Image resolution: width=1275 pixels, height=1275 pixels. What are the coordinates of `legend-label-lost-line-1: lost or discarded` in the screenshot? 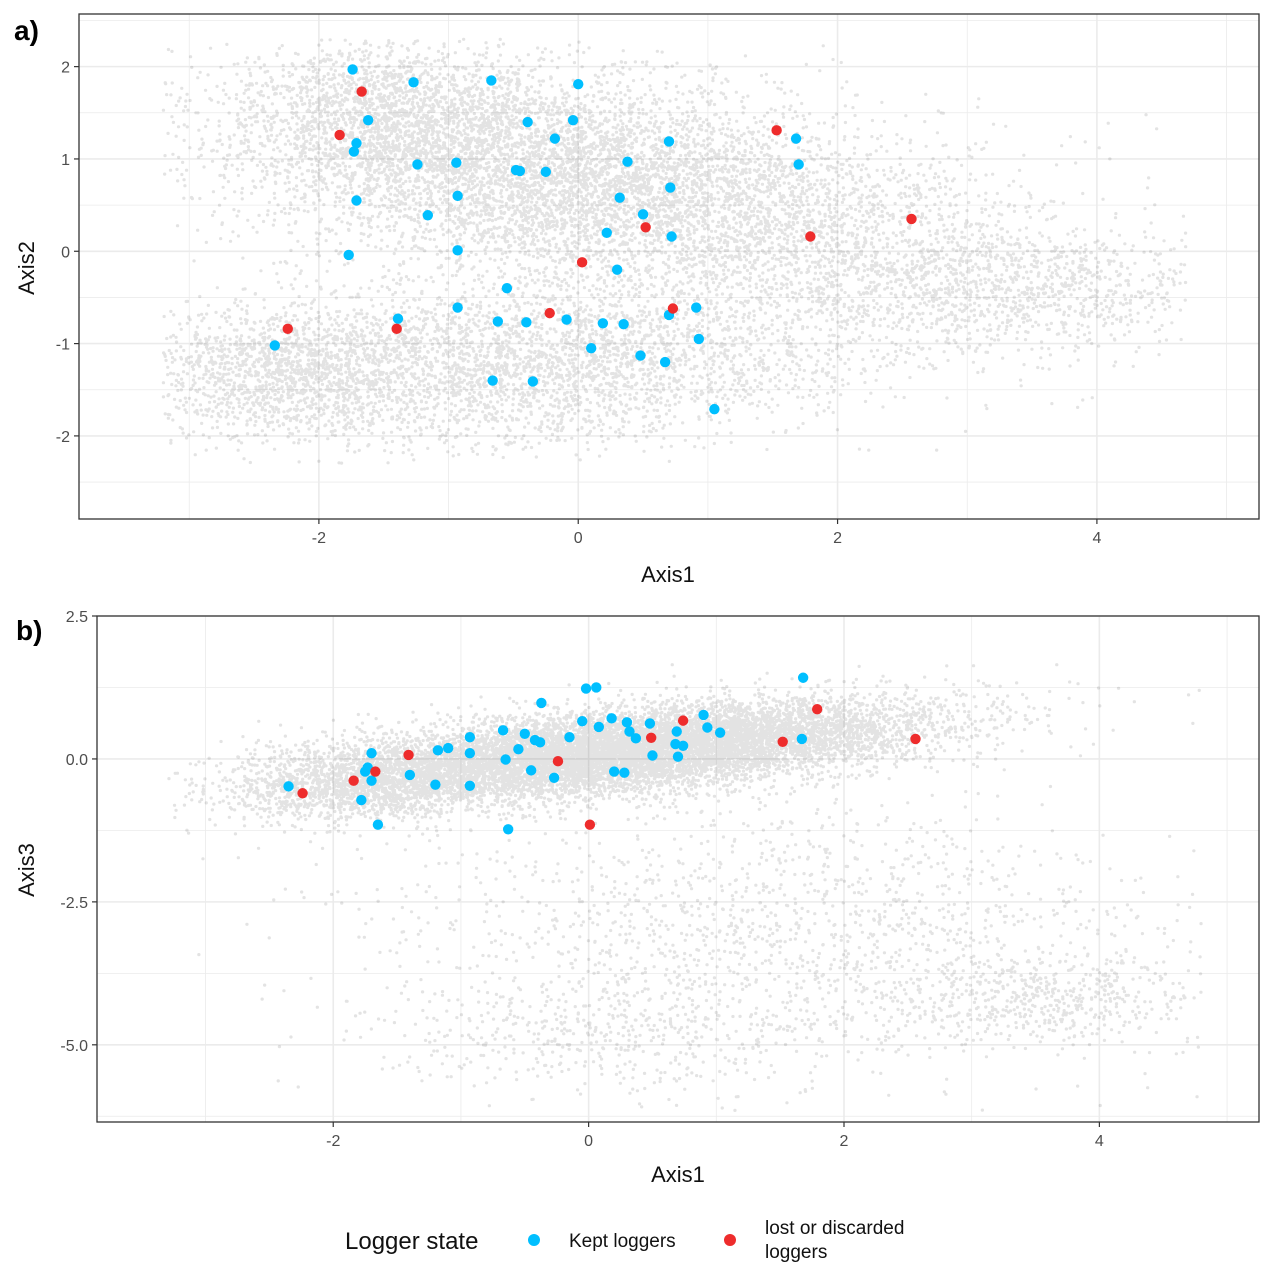 It's located at (834, 1228).